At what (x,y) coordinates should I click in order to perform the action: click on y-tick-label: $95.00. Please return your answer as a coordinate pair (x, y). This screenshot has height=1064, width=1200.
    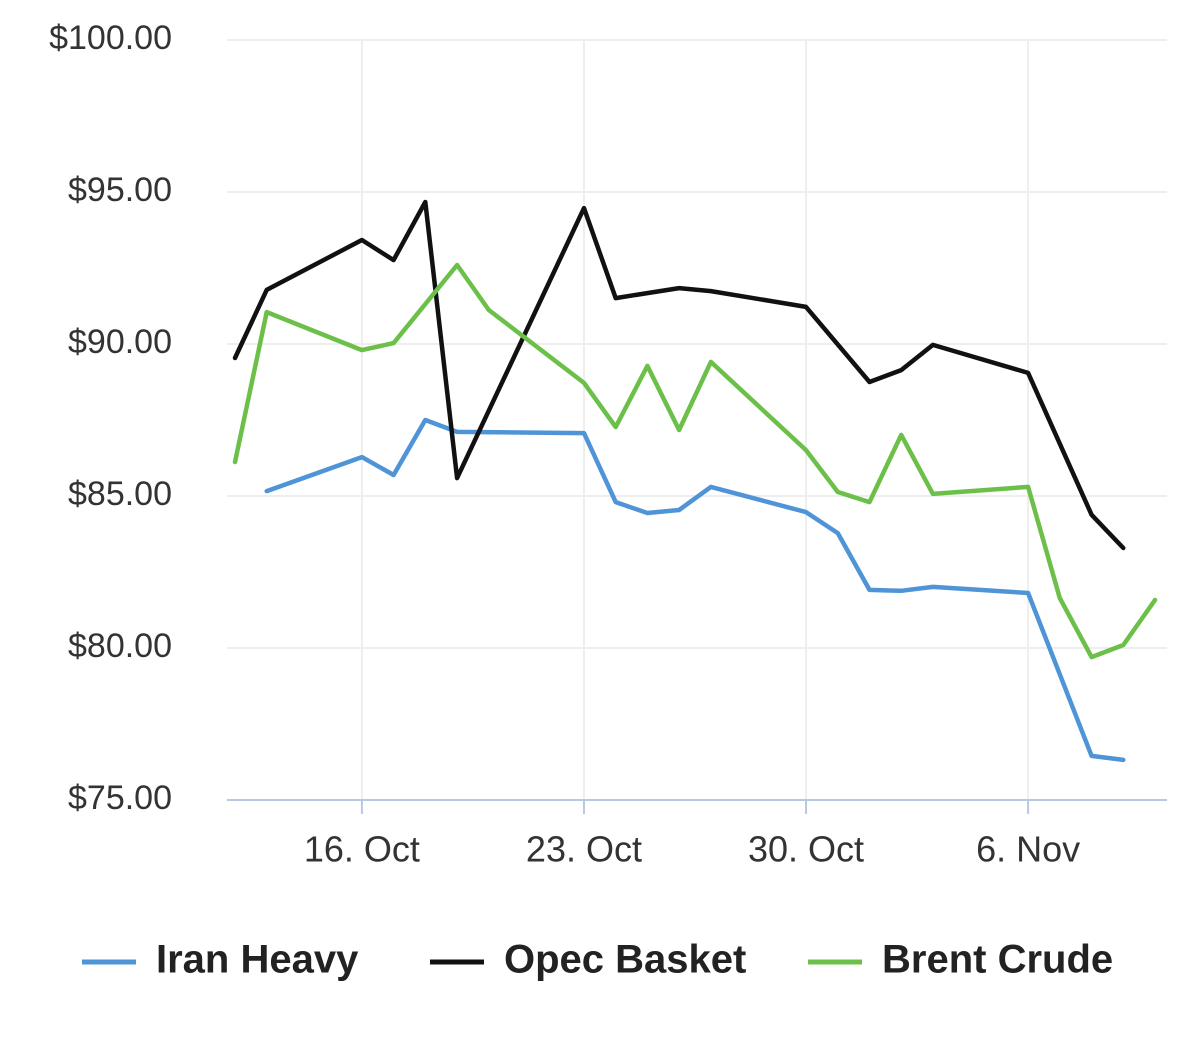
    Looking at the image, I should click on (120, 190).